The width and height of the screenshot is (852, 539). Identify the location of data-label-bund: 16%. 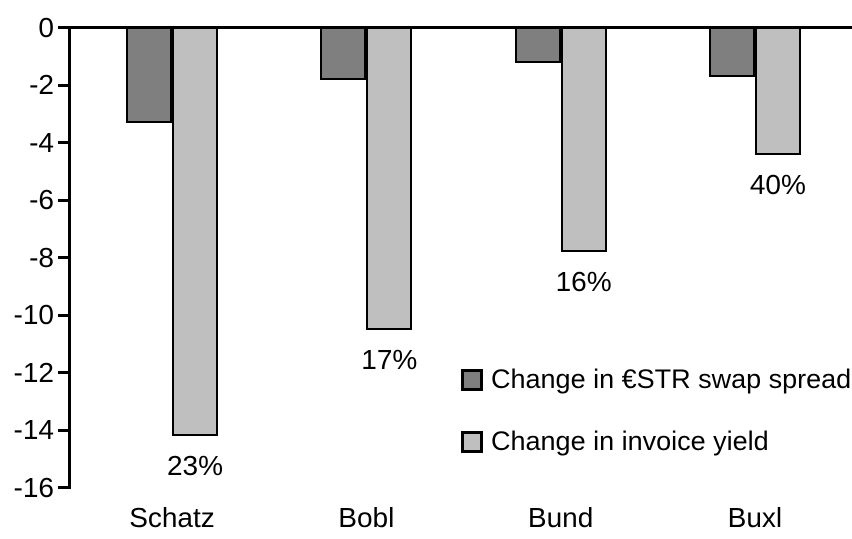
(583, 282).